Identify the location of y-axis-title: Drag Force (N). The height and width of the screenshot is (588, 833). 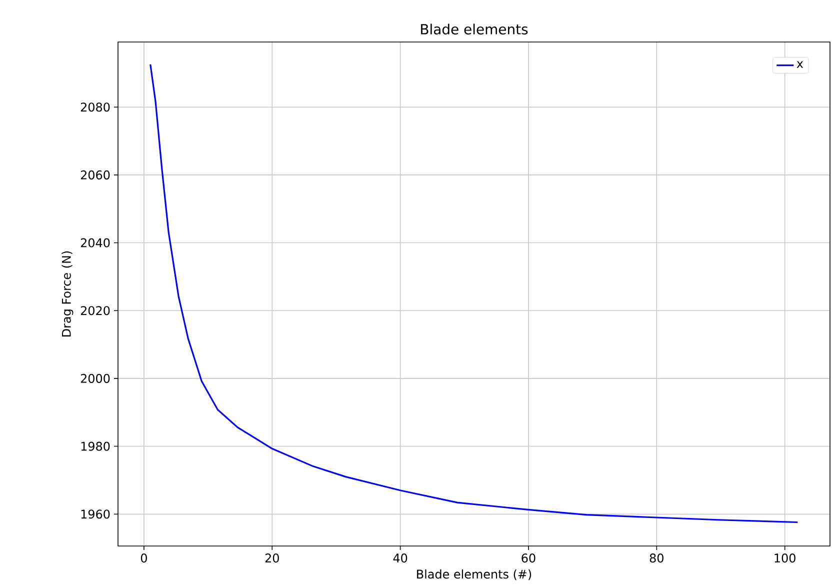
(68, 293).